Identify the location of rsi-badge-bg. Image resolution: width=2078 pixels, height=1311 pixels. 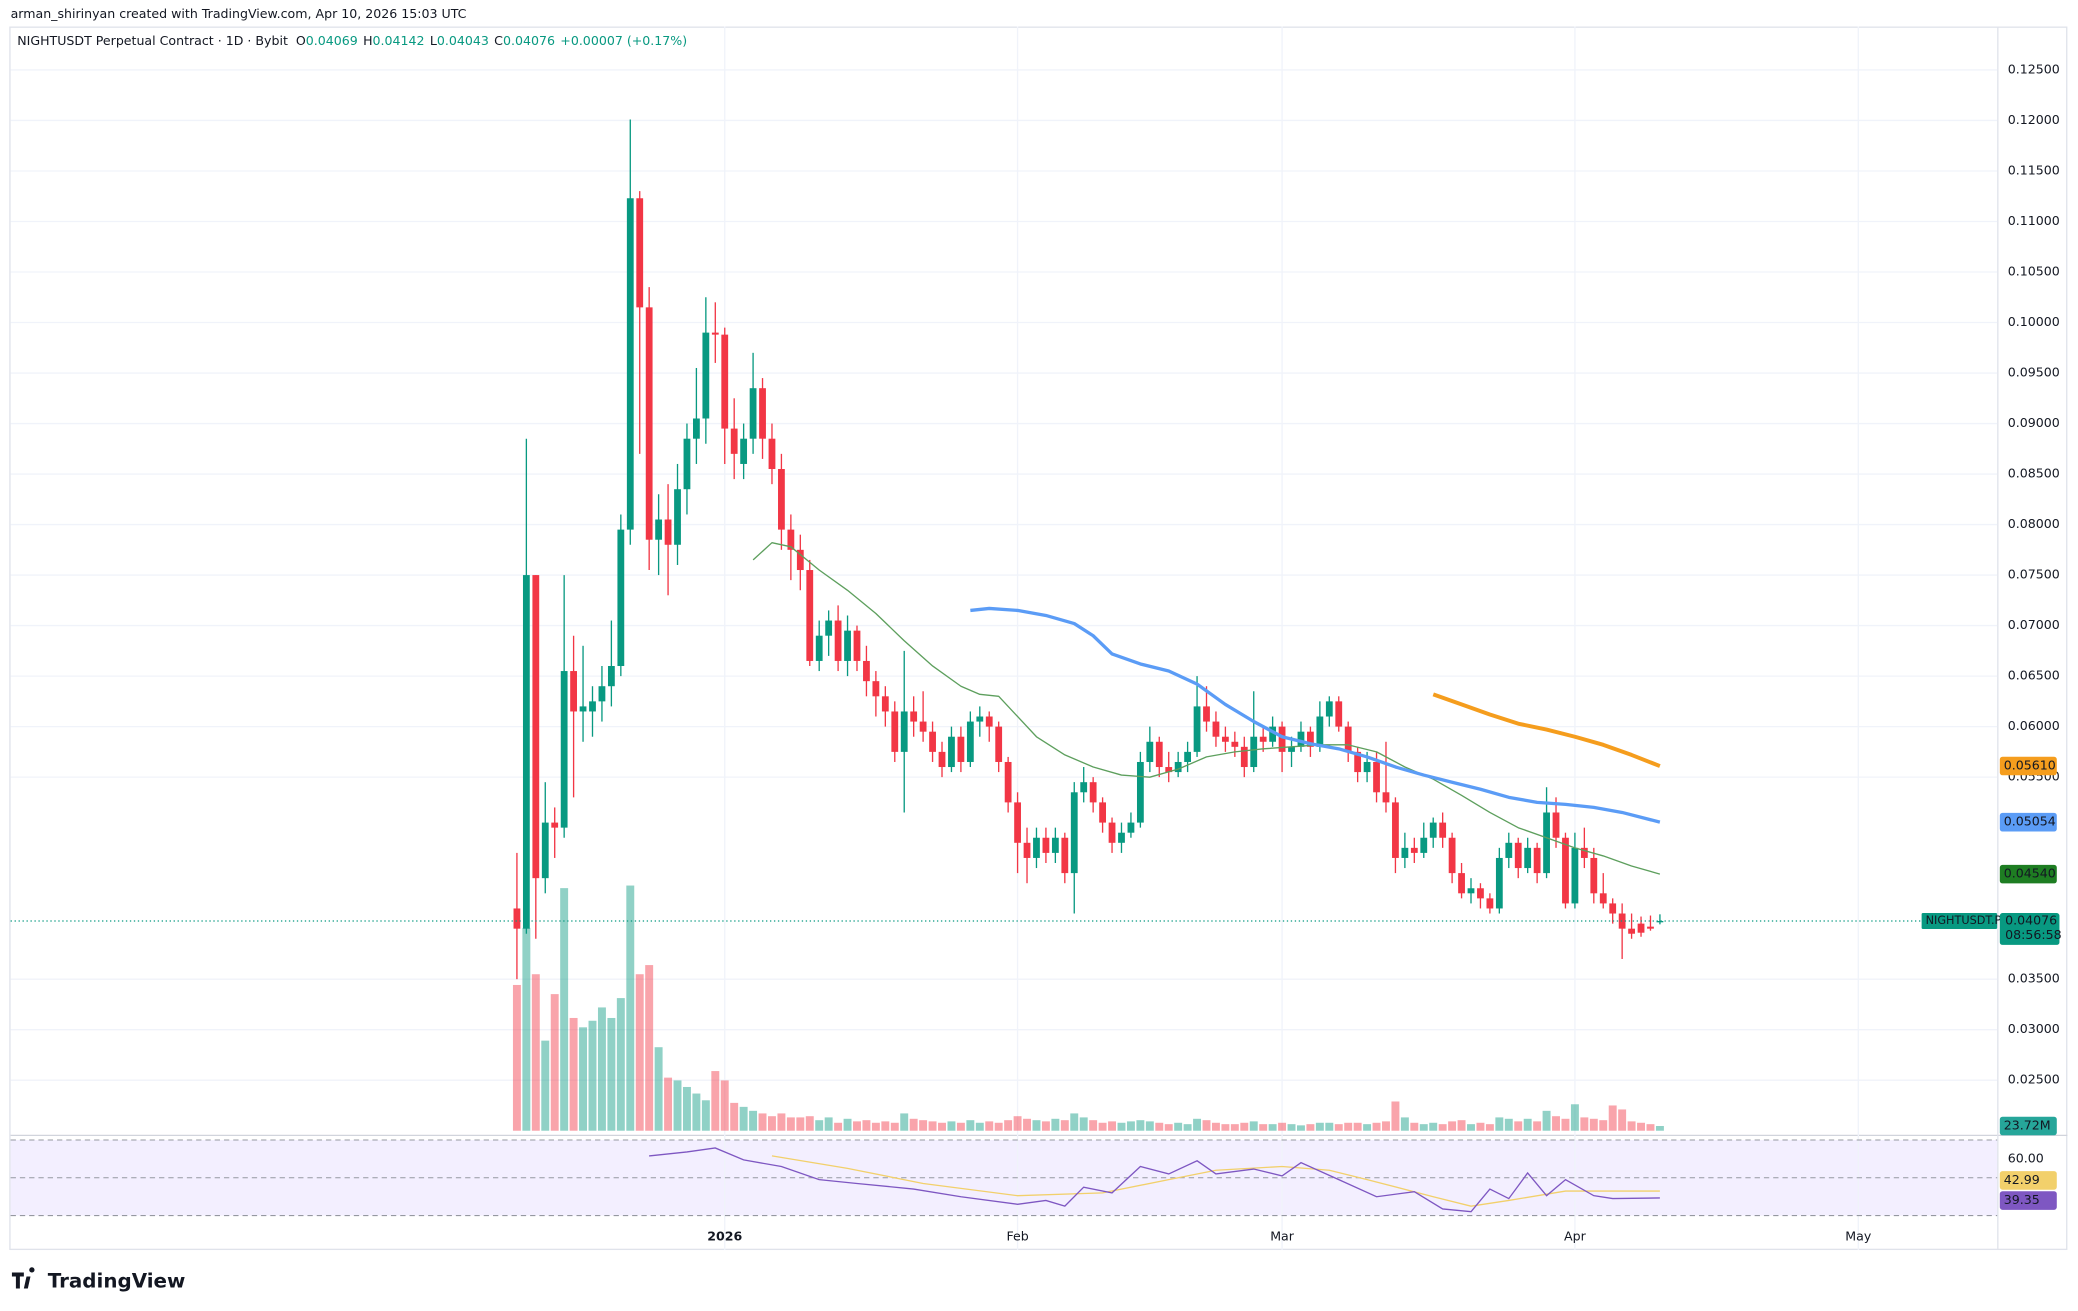
(2028, 1200).